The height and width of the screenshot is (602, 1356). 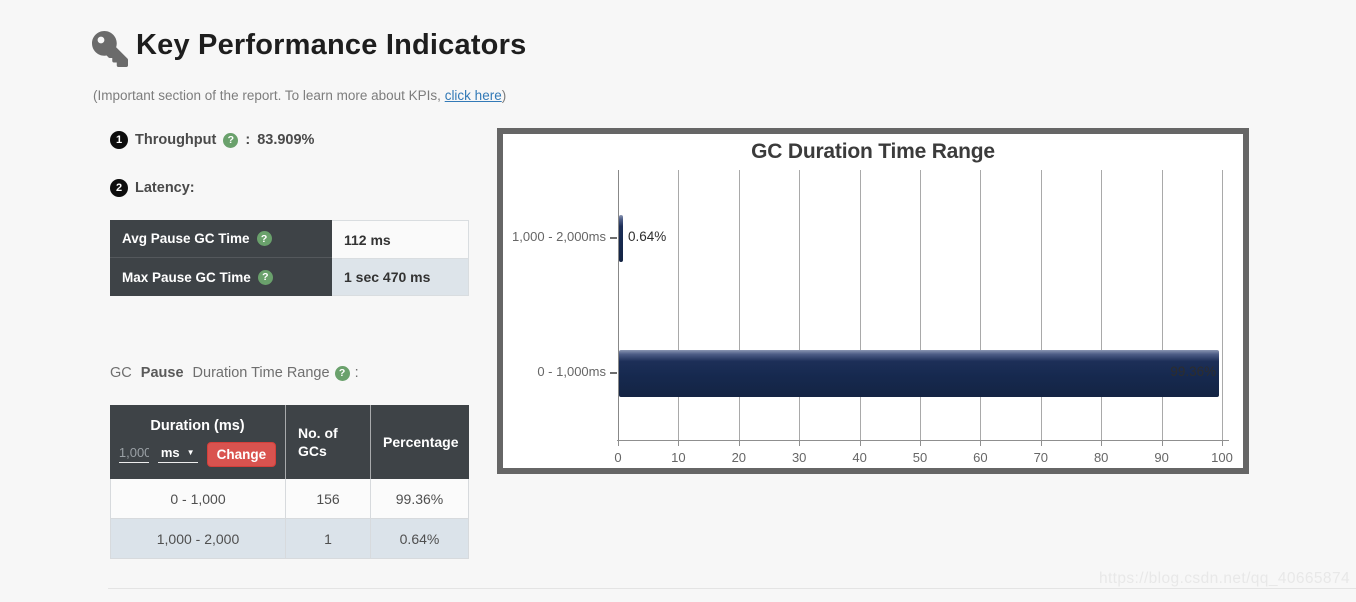 What do you see at coordinates (119, 188) in the screenshot?
I see `latency-number-badge: 2` at bounding box center [119, 188].